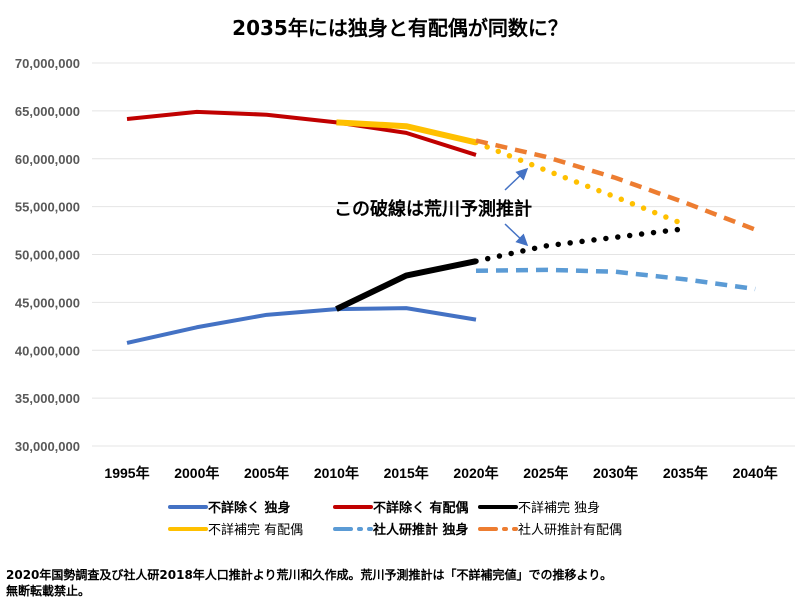 The image size is (800, 600). I want to click on y-tick-label: 30,000,000, so click(47, 446).